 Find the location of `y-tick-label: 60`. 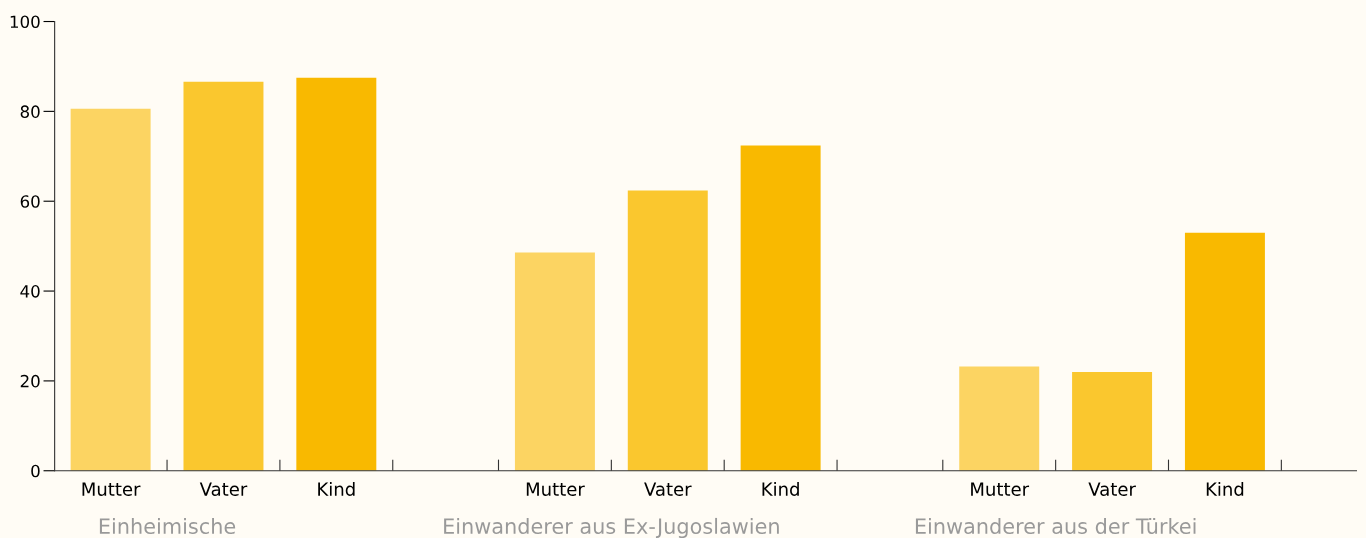

y-tick-label: 60 is located at coordinates (30, 201).